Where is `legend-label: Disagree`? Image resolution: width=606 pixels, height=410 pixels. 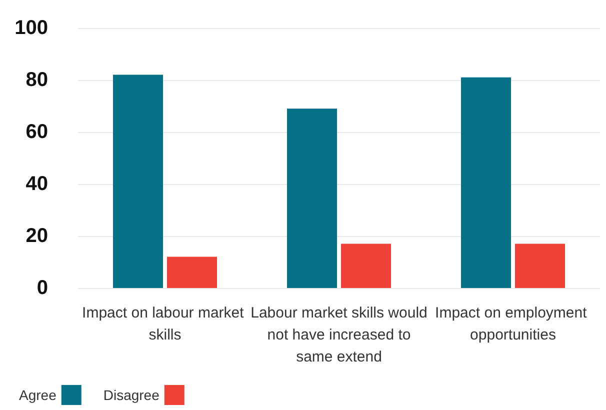 legend-label: Disagree is located at coordinates (131, 395).